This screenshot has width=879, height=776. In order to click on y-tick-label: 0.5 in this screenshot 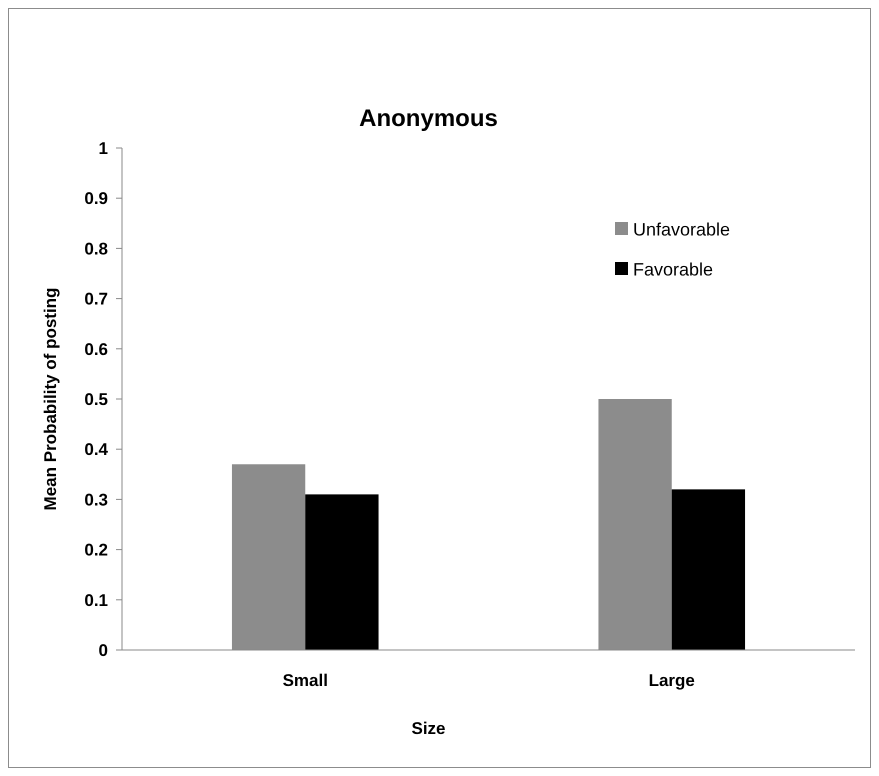, I will do `click(96, 399)`.